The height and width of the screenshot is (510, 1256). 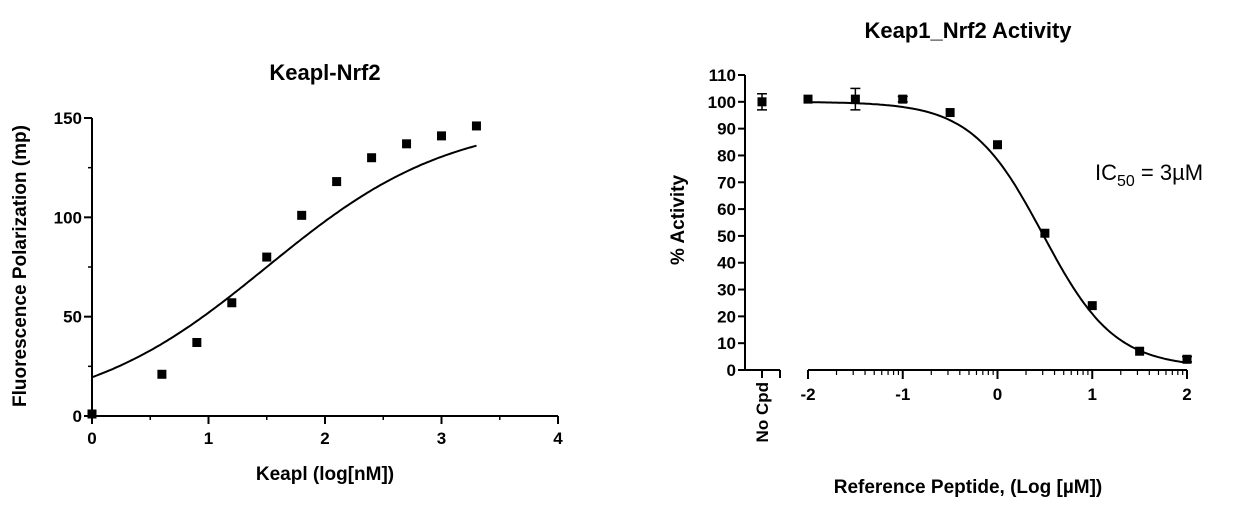 What do you see at coordinates (762, 412) in the screenshot?
I see `control-tick-label: No Cpd` at bounding box center [762, 412].